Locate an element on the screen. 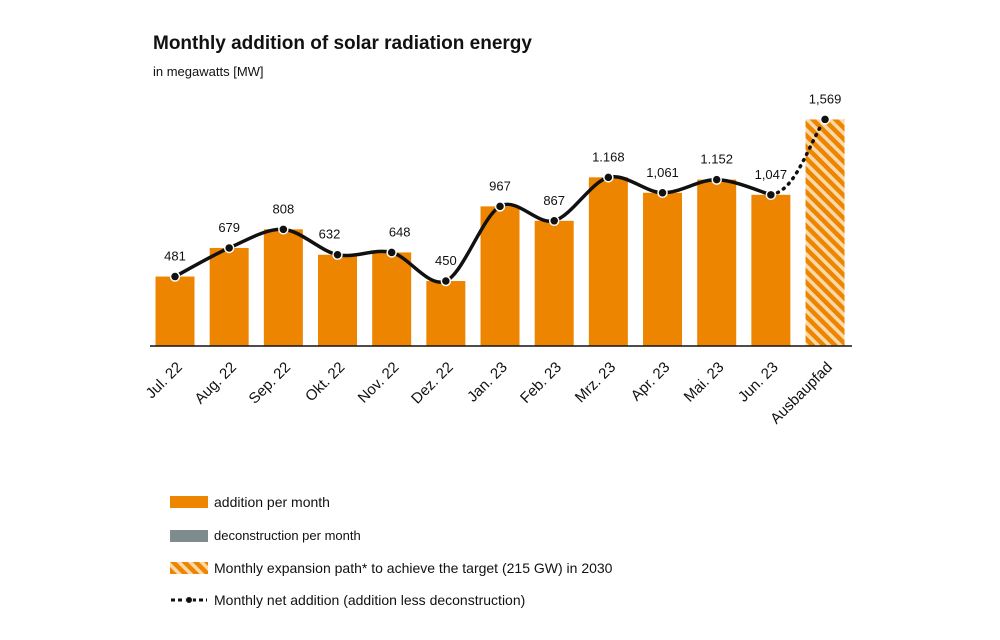  legend-swatch-addition is located at coordinates (189, 502).